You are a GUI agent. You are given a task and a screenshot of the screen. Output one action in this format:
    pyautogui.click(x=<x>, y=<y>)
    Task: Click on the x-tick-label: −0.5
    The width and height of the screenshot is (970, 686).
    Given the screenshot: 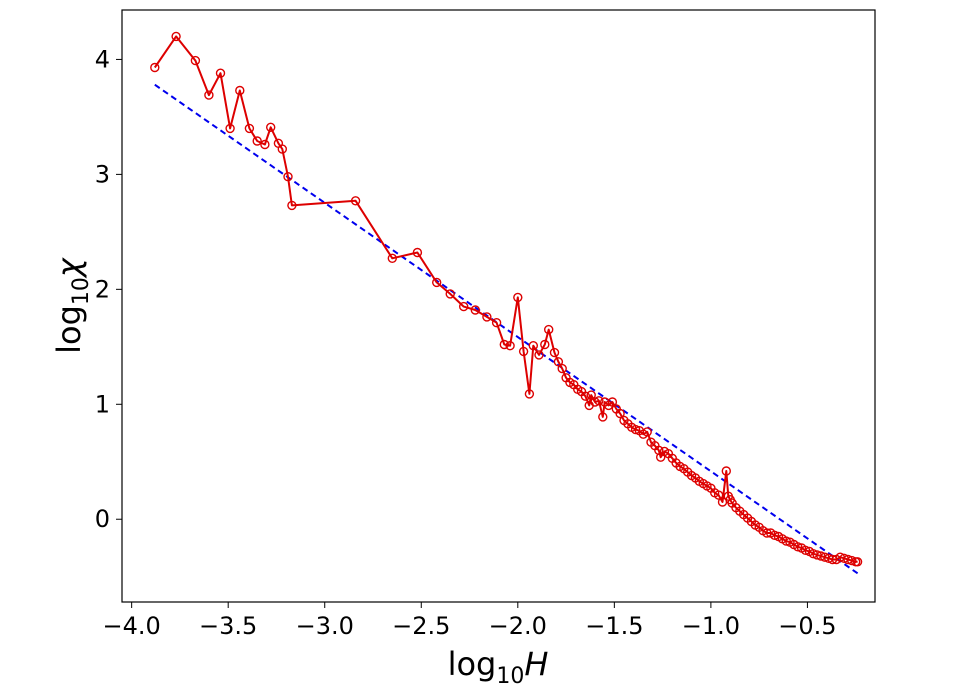 What is the action you would take?
    pyautogui.click(x=807, y=626)
    